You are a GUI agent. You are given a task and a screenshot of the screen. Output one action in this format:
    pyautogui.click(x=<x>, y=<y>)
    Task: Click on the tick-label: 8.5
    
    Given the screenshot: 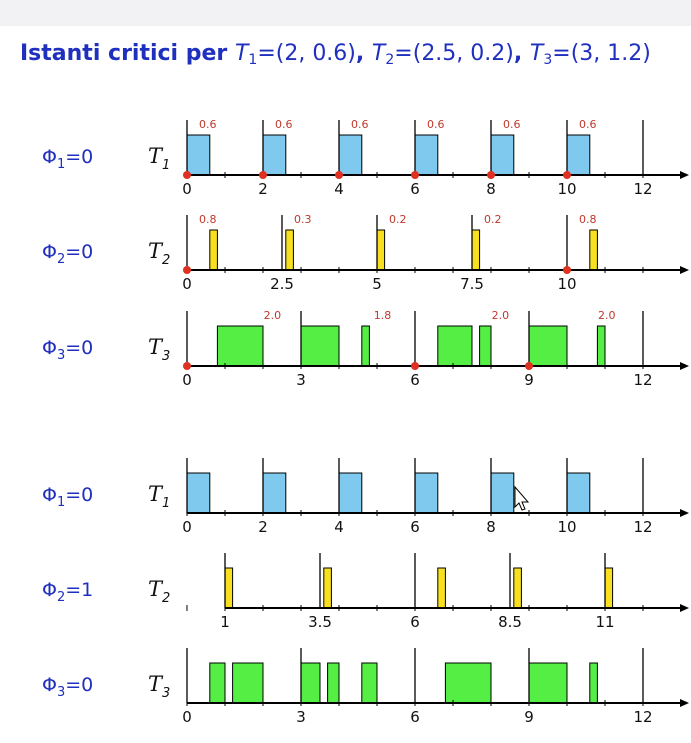 What is the action you would take?
    pyautogui.click(x=510, y=622)
    